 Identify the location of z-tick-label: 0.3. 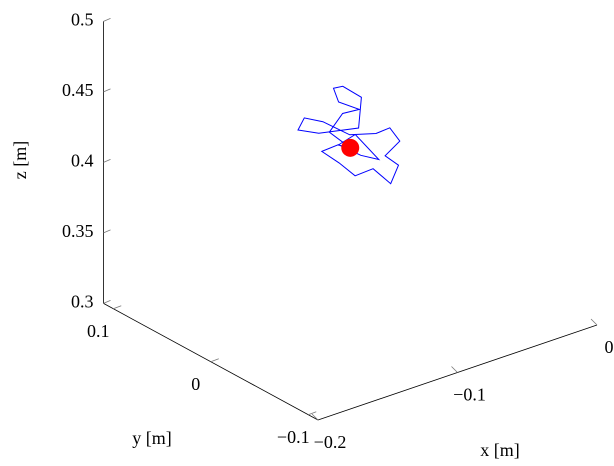
(82, 302).